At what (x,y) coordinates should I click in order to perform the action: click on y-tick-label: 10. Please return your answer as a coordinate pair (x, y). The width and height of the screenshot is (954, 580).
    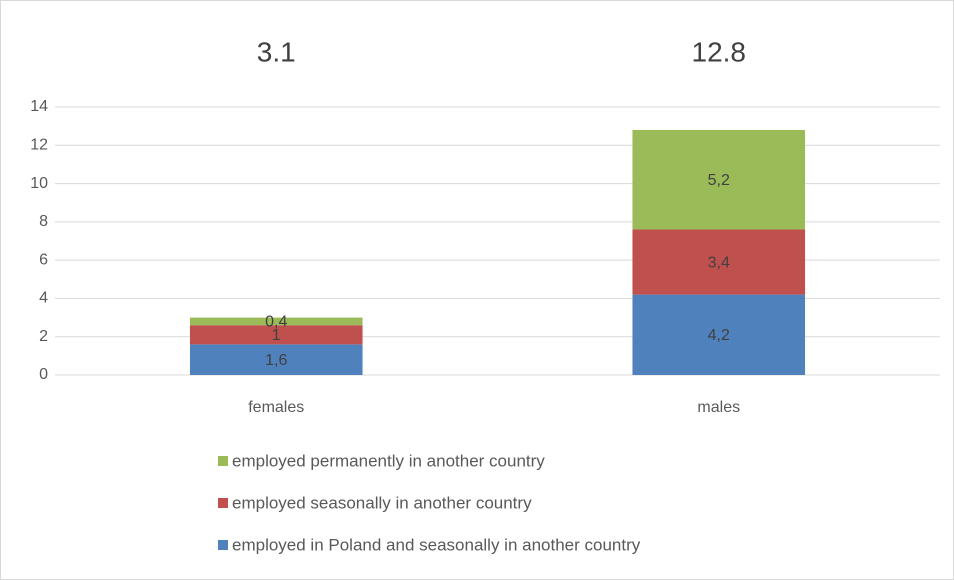
    Looking at the image, I should click on (39, 183).